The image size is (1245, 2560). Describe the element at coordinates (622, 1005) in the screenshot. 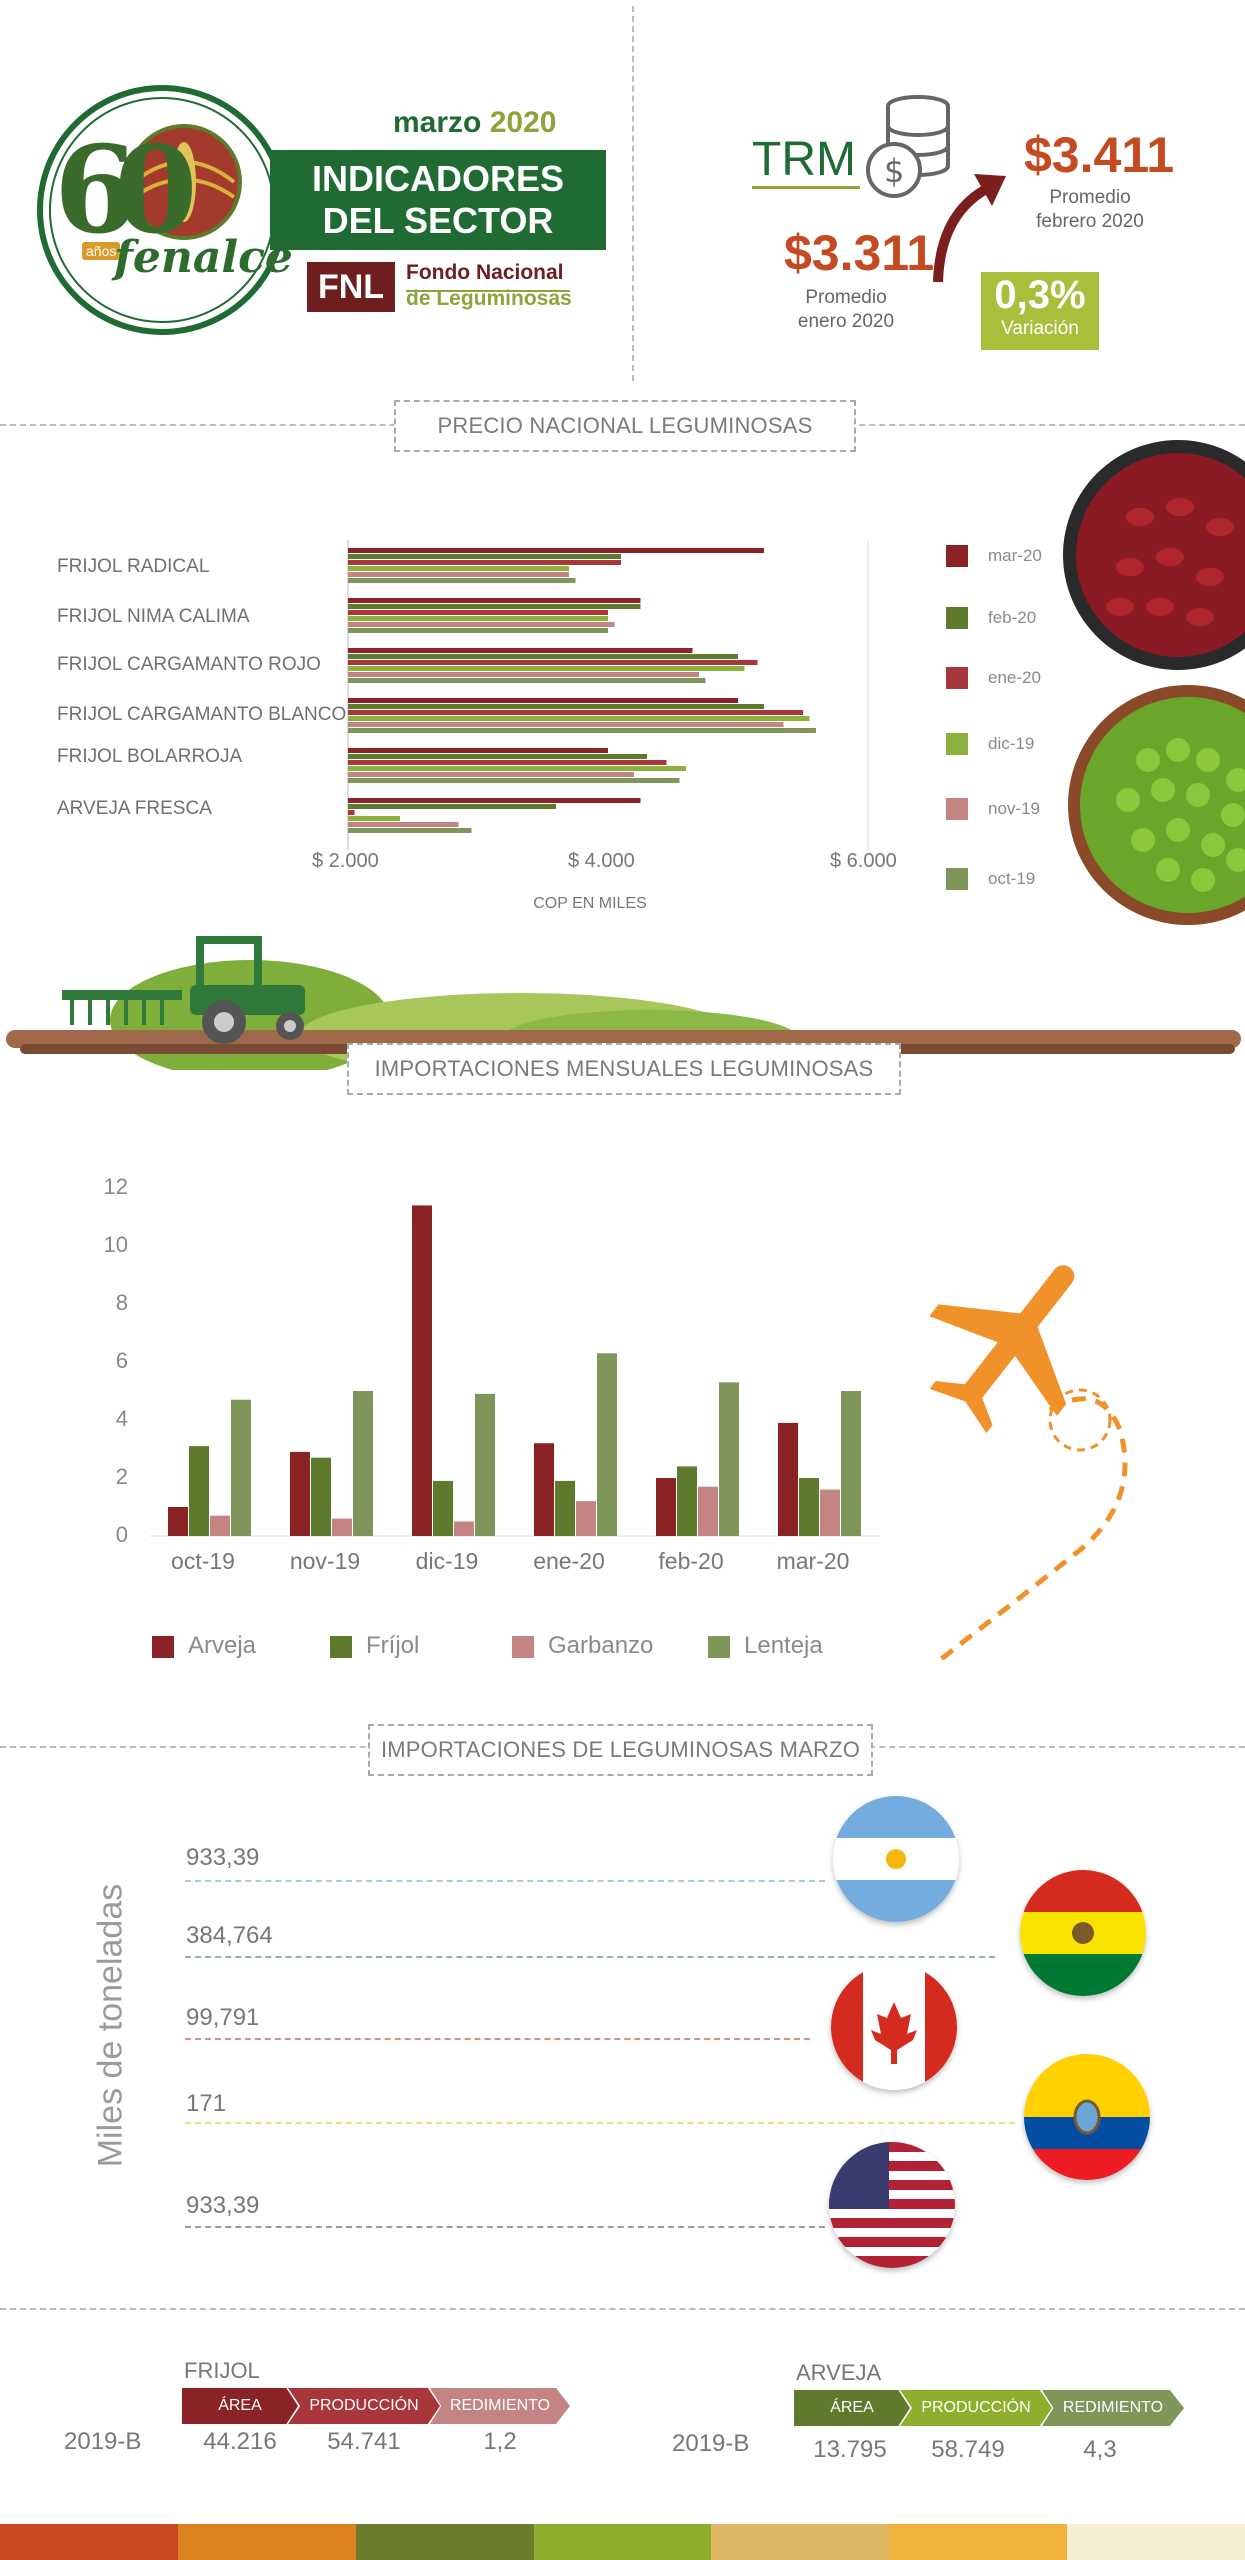

I see `tractor-hills-illustration` at that location.